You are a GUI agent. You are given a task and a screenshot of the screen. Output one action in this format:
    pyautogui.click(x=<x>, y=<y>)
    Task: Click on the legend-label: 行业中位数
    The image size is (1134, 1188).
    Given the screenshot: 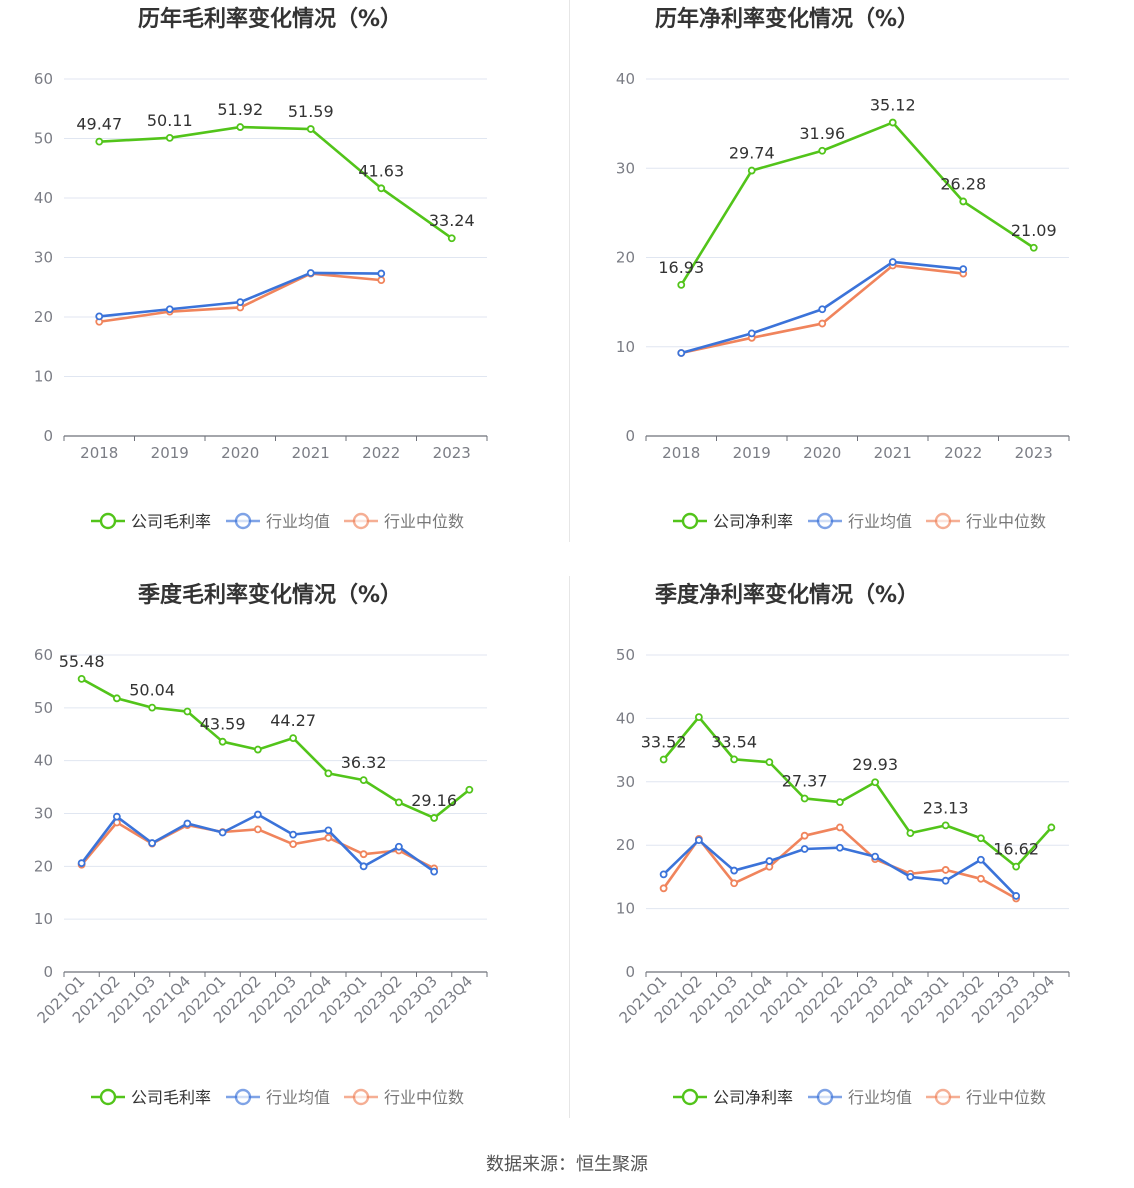 What is the action you would take?
    pyautogui.click(x=424, y=1097)
    